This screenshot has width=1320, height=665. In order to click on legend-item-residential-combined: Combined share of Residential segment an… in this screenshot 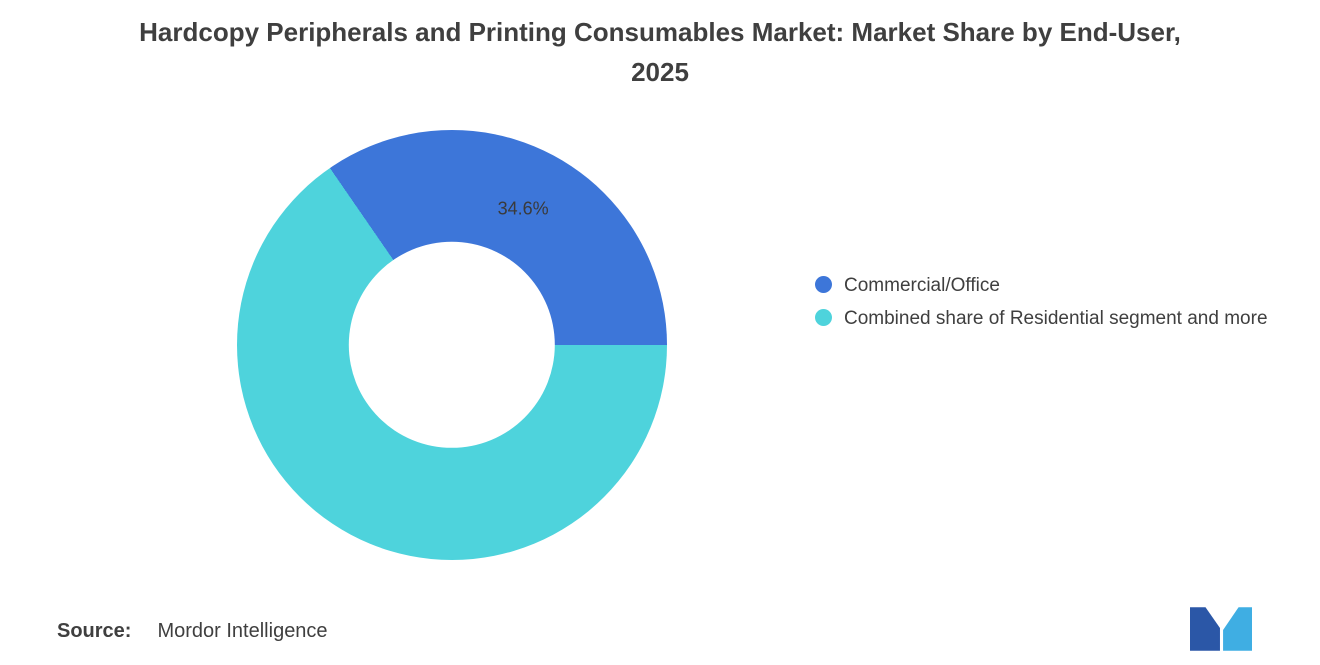, I will do `click(1041, 319)`.